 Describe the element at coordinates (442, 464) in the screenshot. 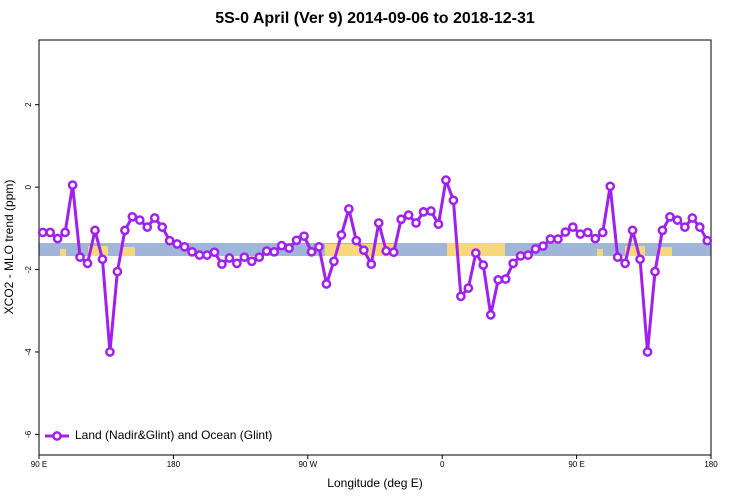

I see `x-tick-label: 0` at that location.